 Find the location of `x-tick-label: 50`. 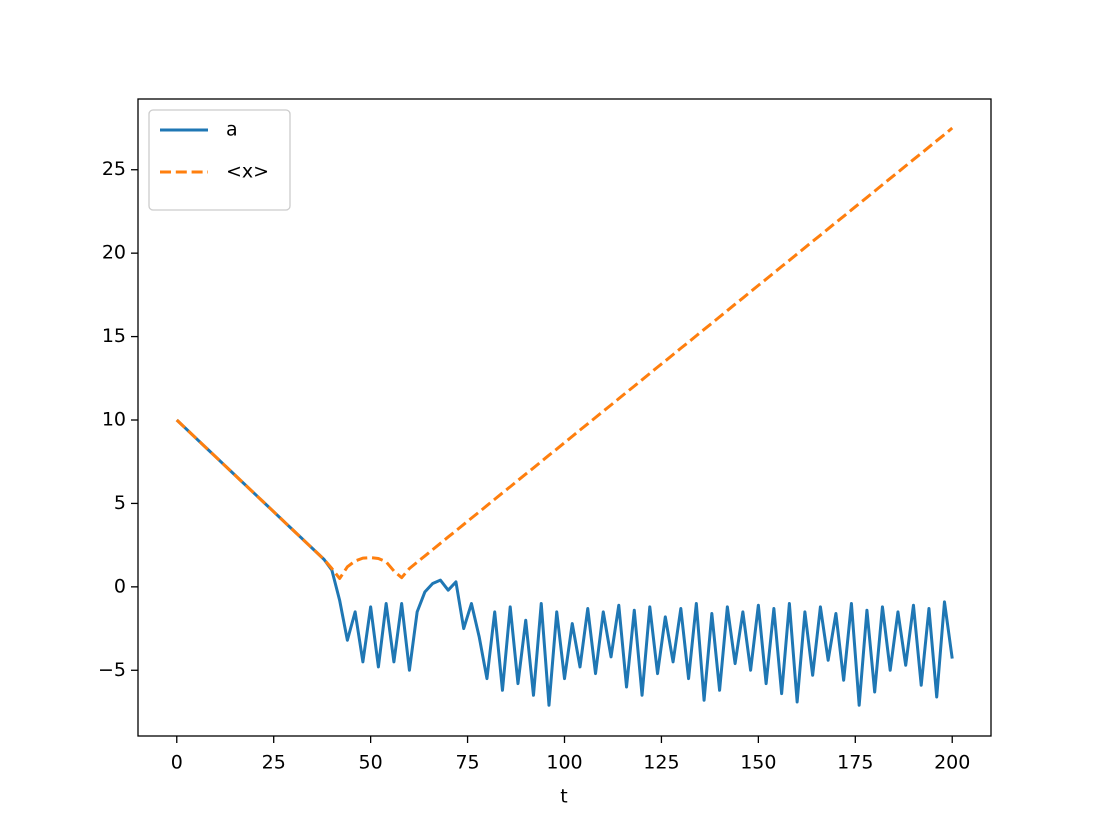

x-tick-label: 50 is located at coordinates (371, 763).